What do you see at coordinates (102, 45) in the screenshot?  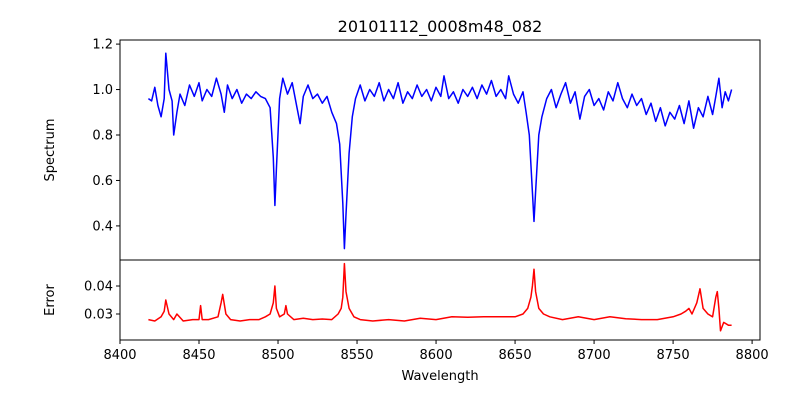 I see `y-tick-label: 1.2` at bounding box center [102, 45].